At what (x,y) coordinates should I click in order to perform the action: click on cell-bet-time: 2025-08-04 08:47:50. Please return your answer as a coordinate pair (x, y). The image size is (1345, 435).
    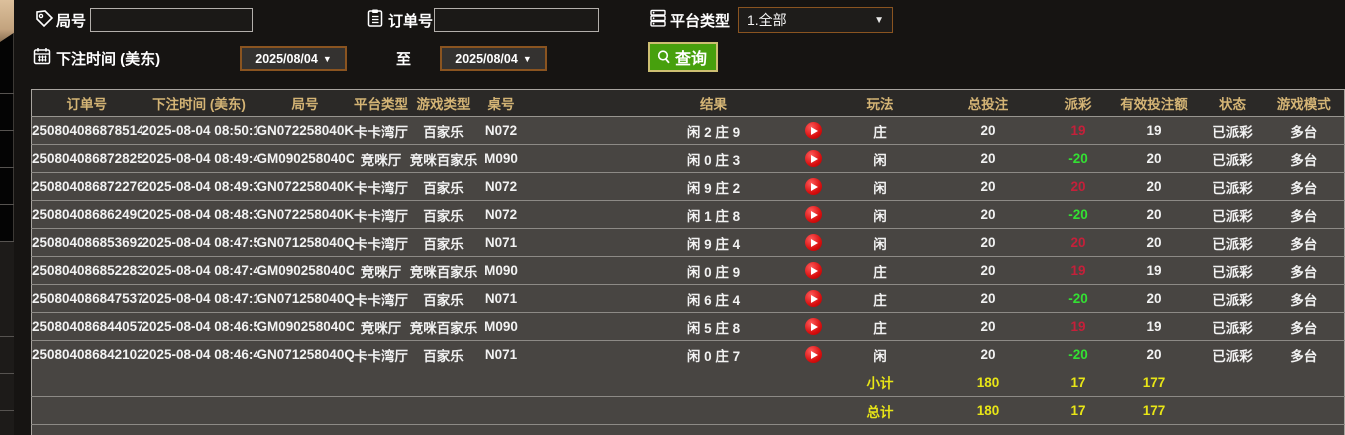
    Looking at the image, I should click on (199, 242).